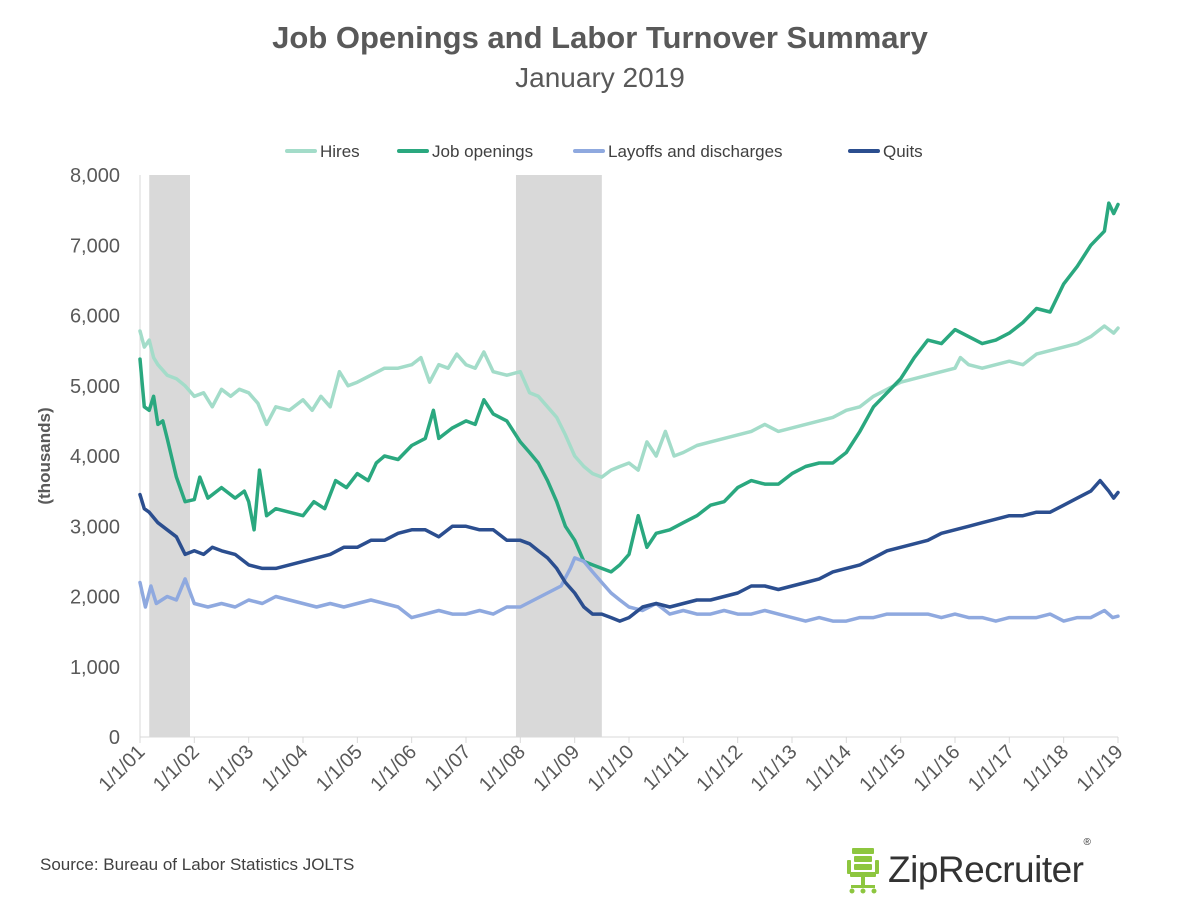  Describe the element at coordinates (197, 864) in the screenshot. I see `source-note: Source: Bureau of Labor Statistics JOLTS` at that location.